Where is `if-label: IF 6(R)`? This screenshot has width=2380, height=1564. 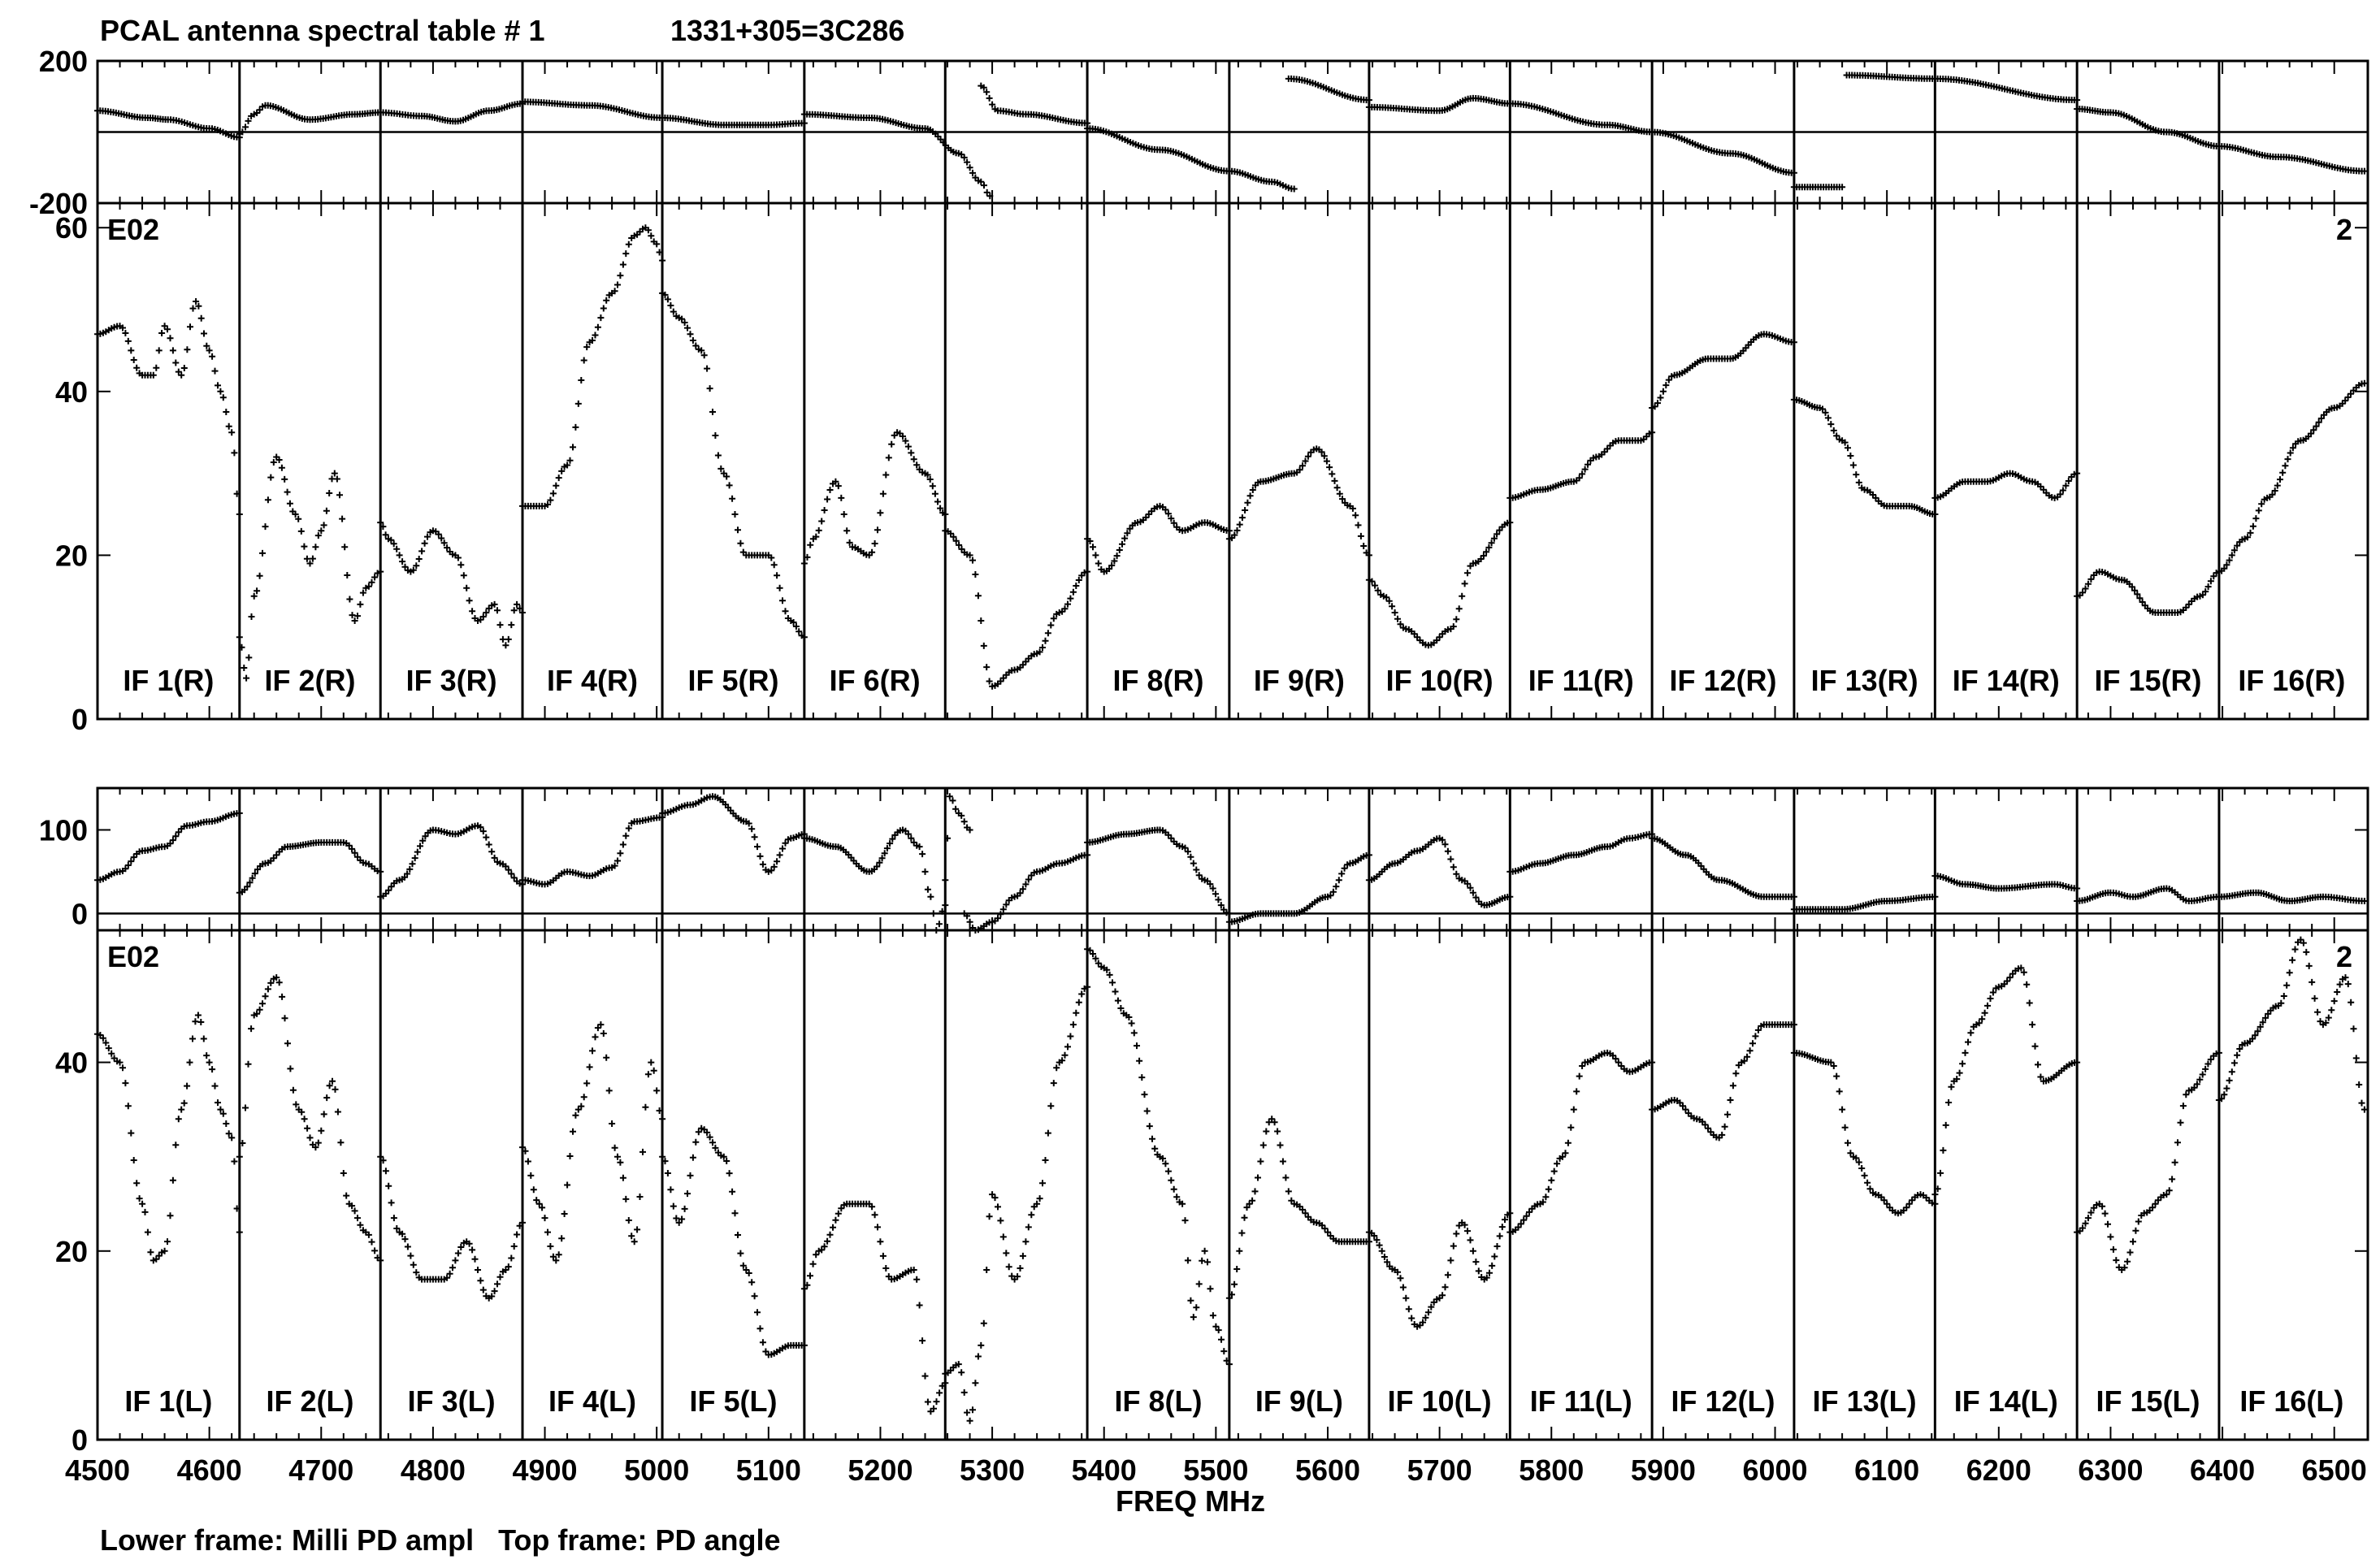
if-label: IF 6(R) is located at coordinates (875, 680).